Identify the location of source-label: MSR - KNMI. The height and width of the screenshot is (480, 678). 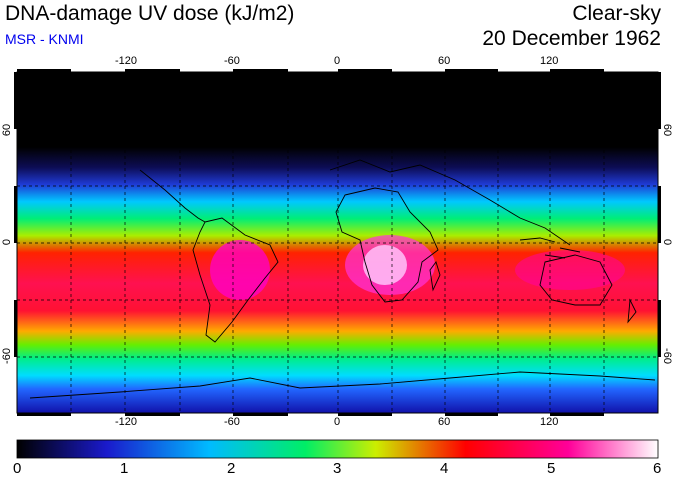
(44, 39).